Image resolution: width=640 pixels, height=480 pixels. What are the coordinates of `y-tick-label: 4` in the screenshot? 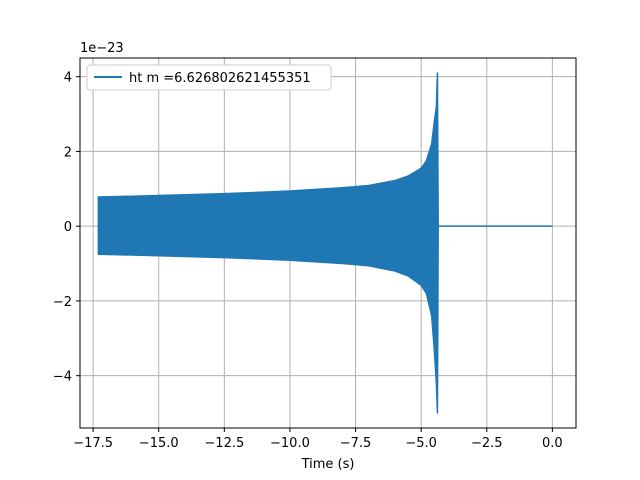 It's located at (68, 78).